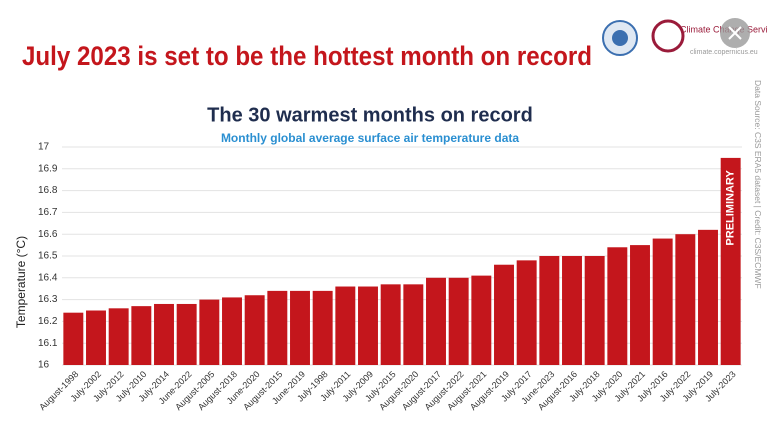 This screenshot has height=422, width=767. I want to click on close-icon, so click(735, 33).